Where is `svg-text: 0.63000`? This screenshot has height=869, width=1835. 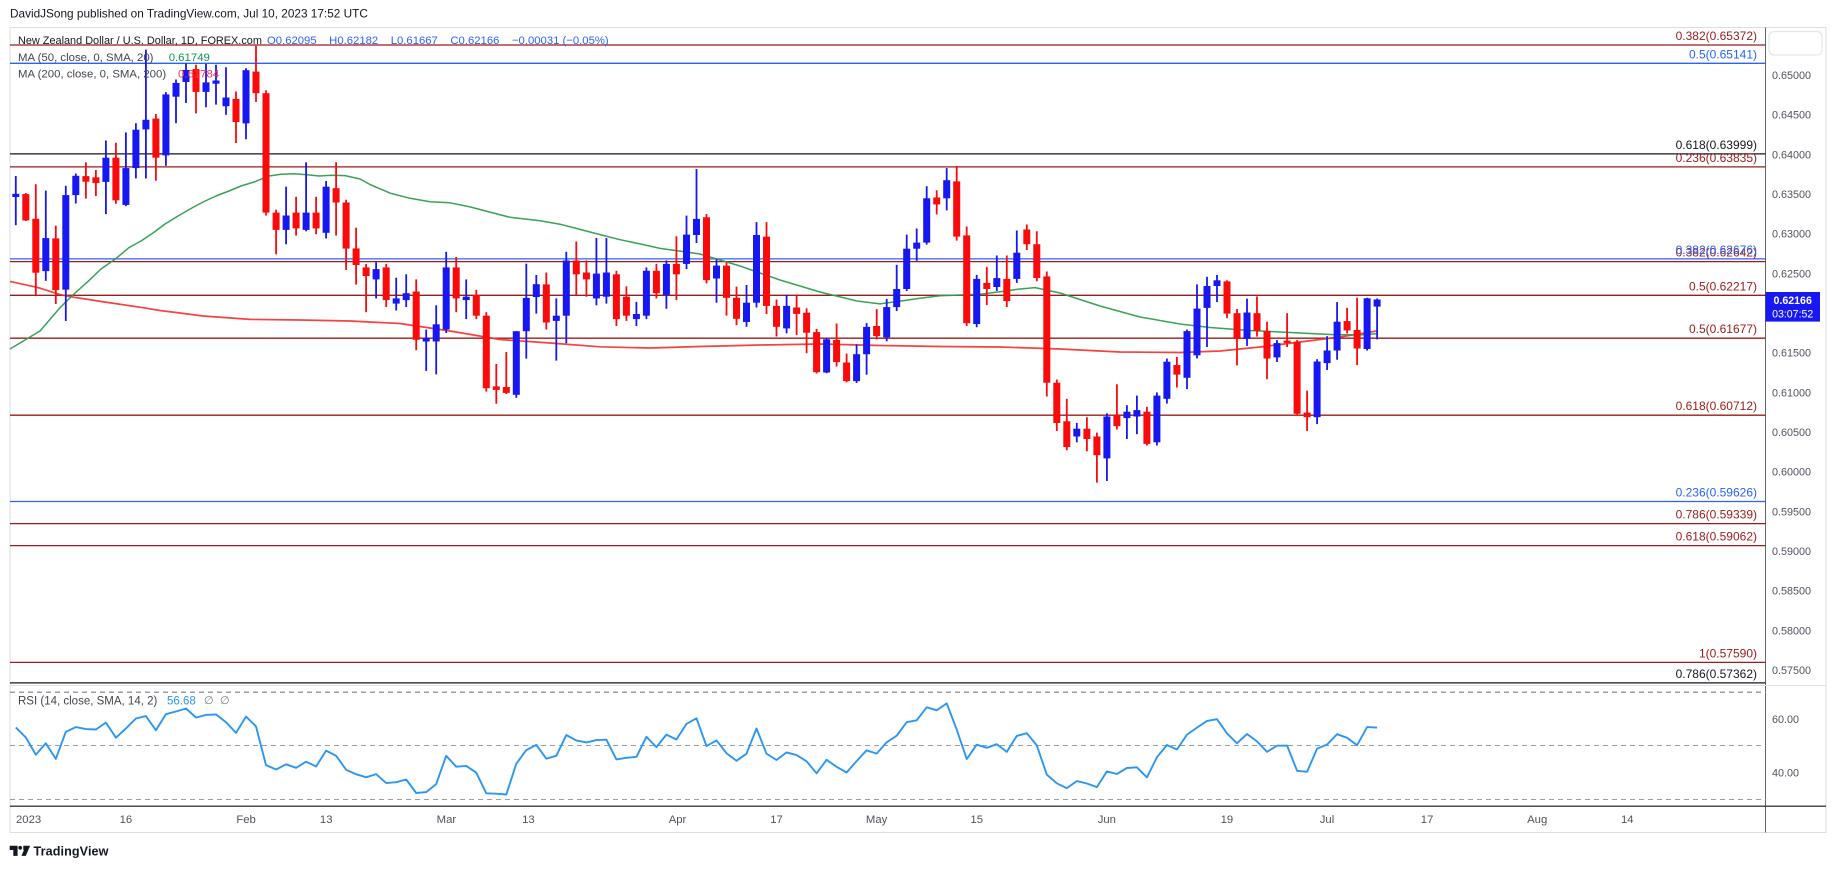 svg-text: 0.63000 is located at coordinates (1791, 235).